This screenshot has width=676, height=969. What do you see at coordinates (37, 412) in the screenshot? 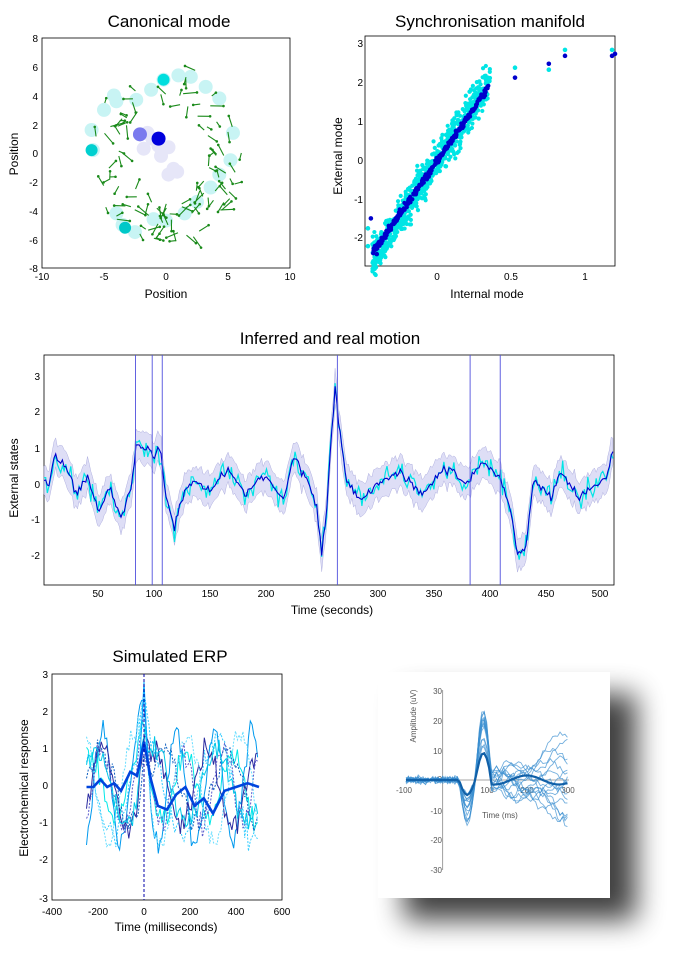
I see `motion-ytick: 2` at bounding box center [37, 412].